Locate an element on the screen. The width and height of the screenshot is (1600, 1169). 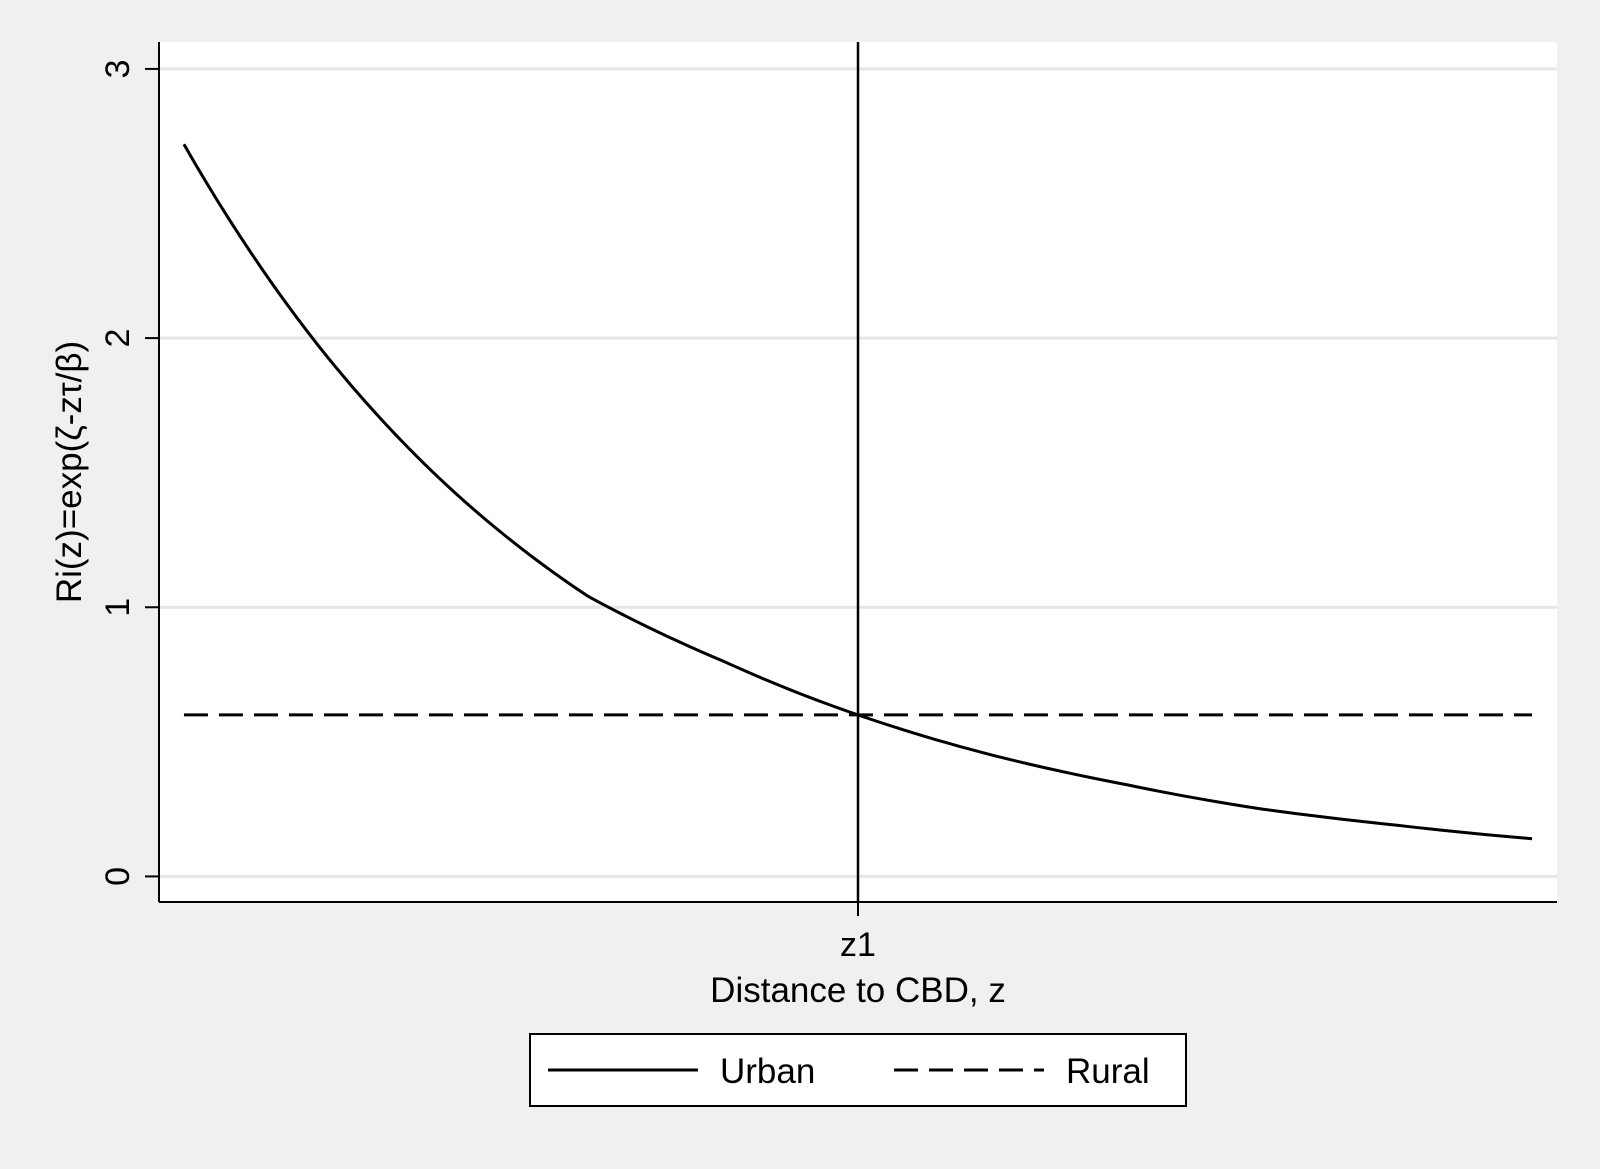
y-tick-label: 3 is located at coordinates (118, 68).